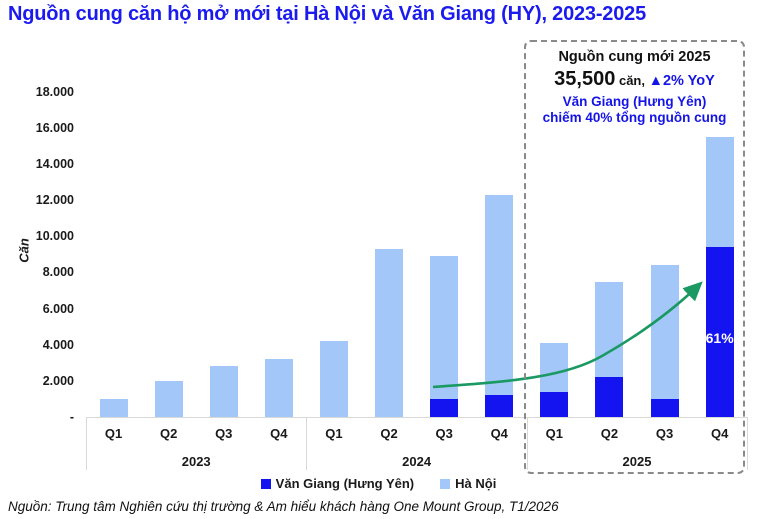 The height and width of the screenshot is (519, 757). Describe the element at coordinates (58, 272) in the screenshot. I see `y-tick-label: 8.000` at that location.